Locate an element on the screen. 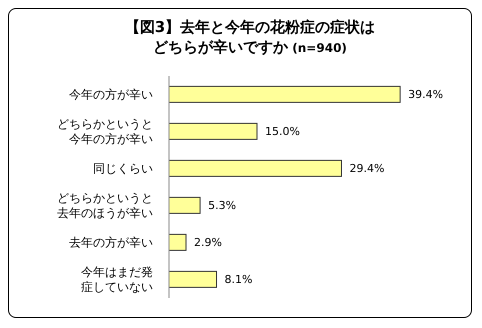 The width and height of the screenshot is (482, 328). y-tick-label: 同じくらい is located at coordinates (123, 169).